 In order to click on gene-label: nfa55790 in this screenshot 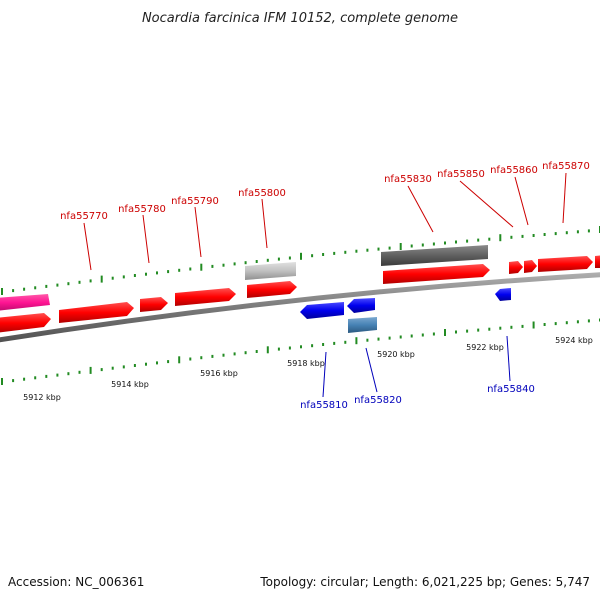, I will do `click(195, 201)`.